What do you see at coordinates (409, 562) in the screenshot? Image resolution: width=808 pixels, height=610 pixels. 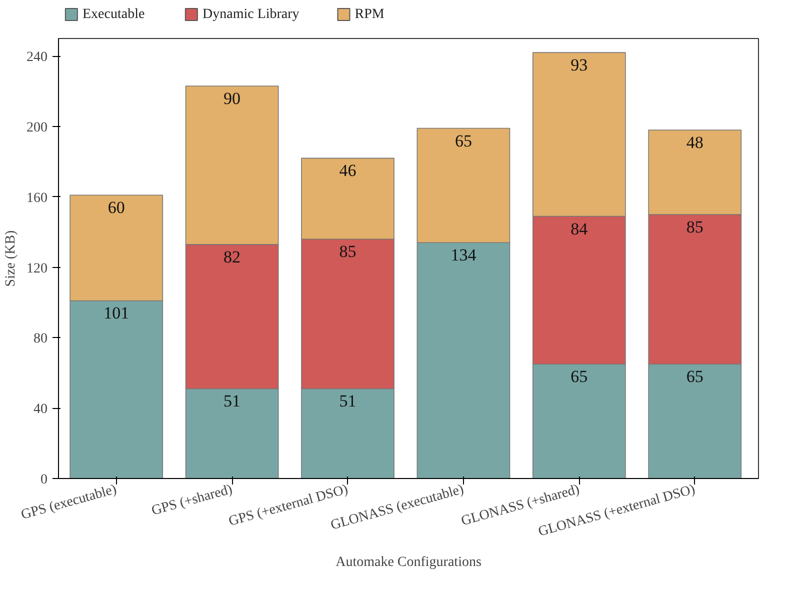 I see `x-axis-title: Automake Configurations` at bounding box center [409, 562].